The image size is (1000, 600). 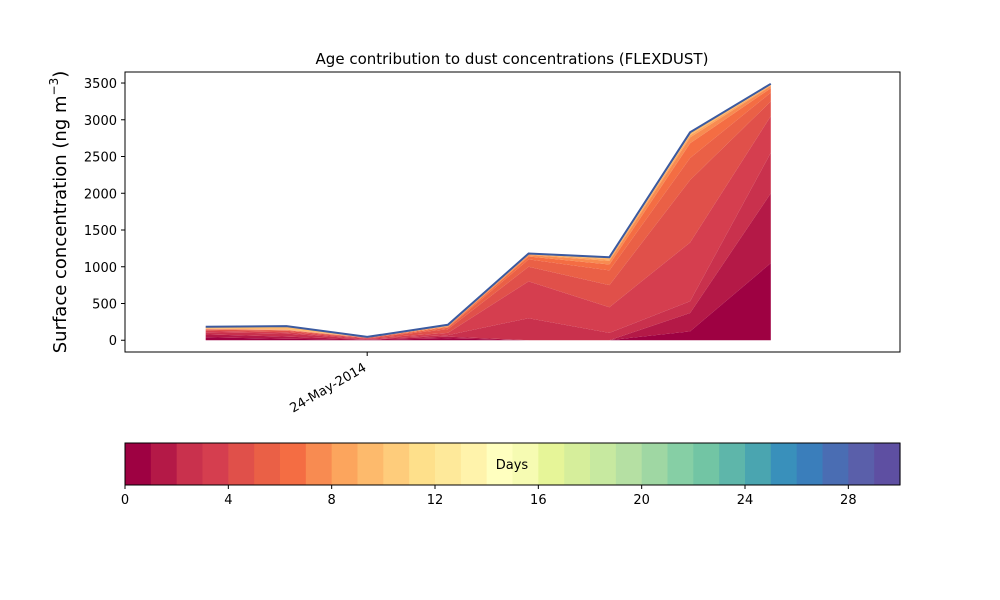 I want to click on y-tick-label: 2500, so click(x=100, y=158).